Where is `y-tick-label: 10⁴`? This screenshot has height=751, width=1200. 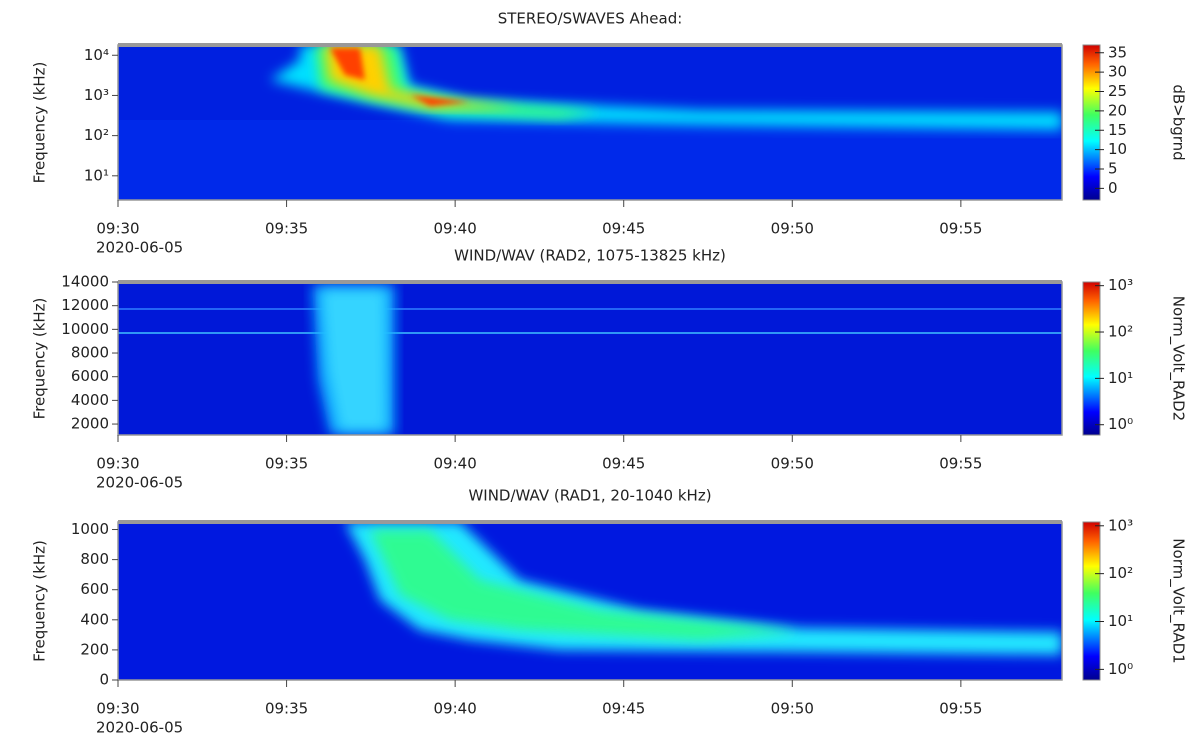
y-tick-label: 10⁴ is located at coordinates (96, 55).